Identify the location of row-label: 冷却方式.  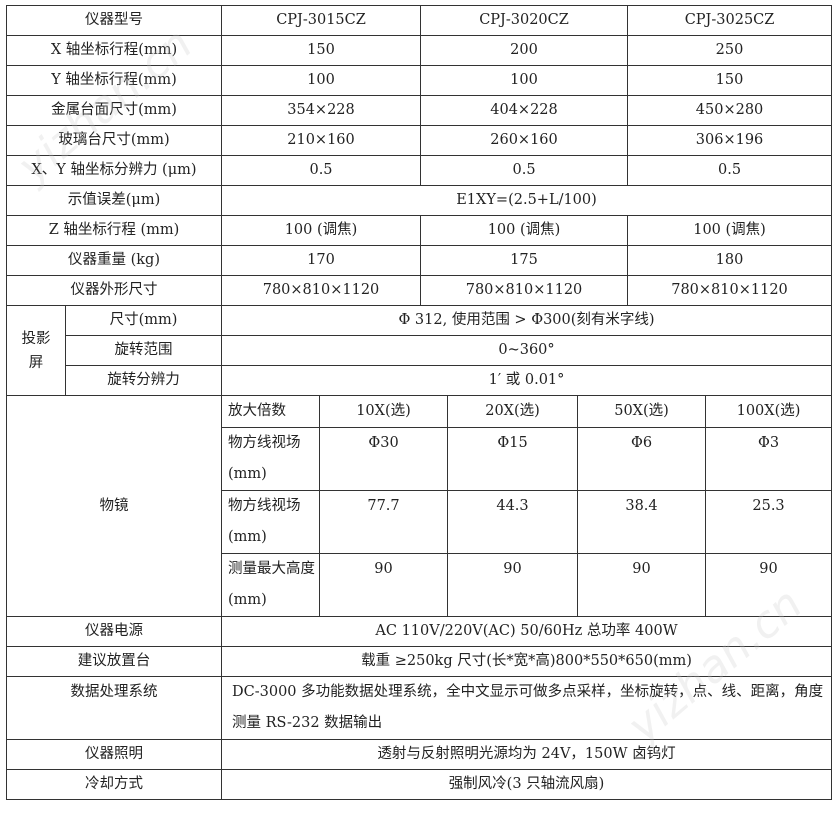
(114, 784).